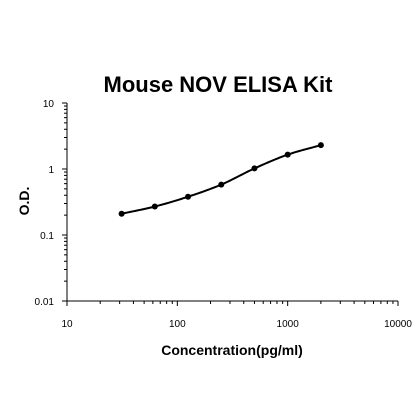 Image resolution: width=420 pixels, height=420 pixels. What do you see at coordinates (177, 324) in the screenshot?
I see `x-tick-label: 100` at bounding box center [177, 324].